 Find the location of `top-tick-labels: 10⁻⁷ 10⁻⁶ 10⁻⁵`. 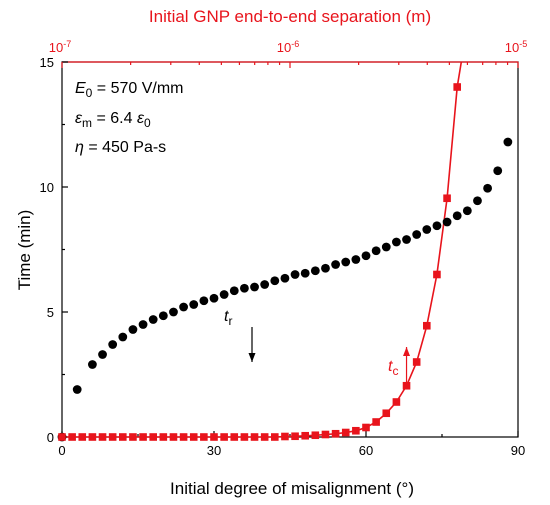

top-tick-labels: 10⁻⁷ 10⁻⁶ 10⁻⁵ is located at coordinates (288, 47).